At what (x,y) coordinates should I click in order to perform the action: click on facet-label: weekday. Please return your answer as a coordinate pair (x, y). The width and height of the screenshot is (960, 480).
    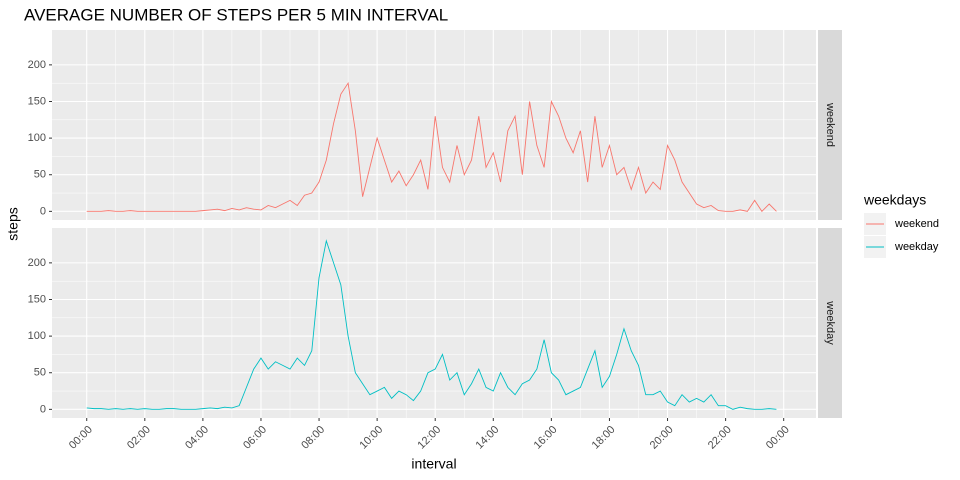
    Looking at the image, I should click on (830, 322).